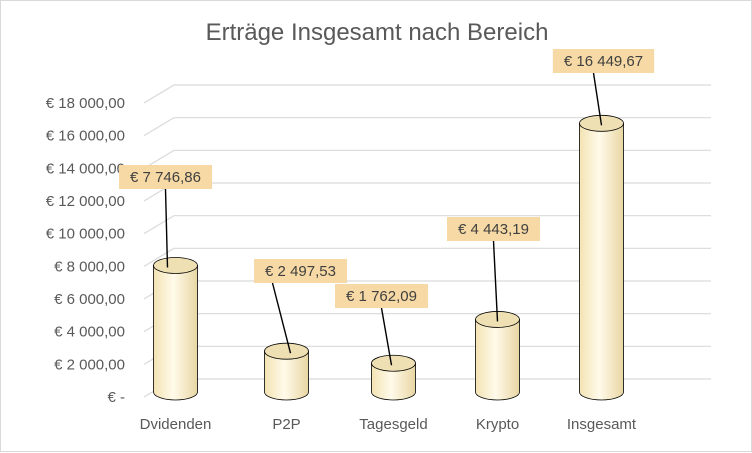  What do you see at coordinates (286, 424) in the screenshot?
I see `x-tick-label: P2P` at bounding box center [286, 424].